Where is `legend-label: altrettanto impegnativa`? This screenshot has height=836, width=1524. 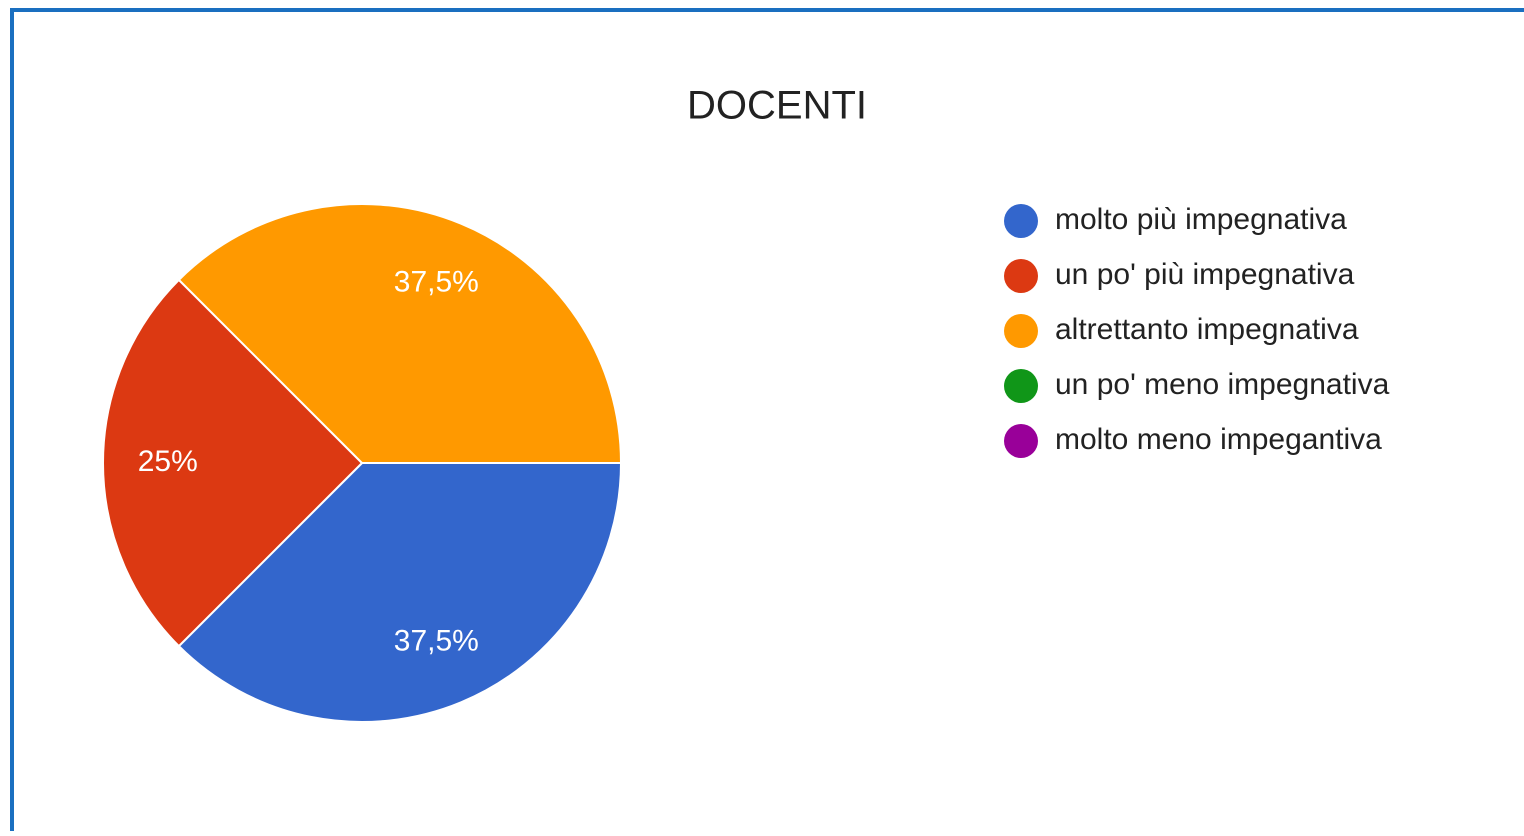 legend-label: altrettanto impegnativa is located at coordinates (1207, 329).